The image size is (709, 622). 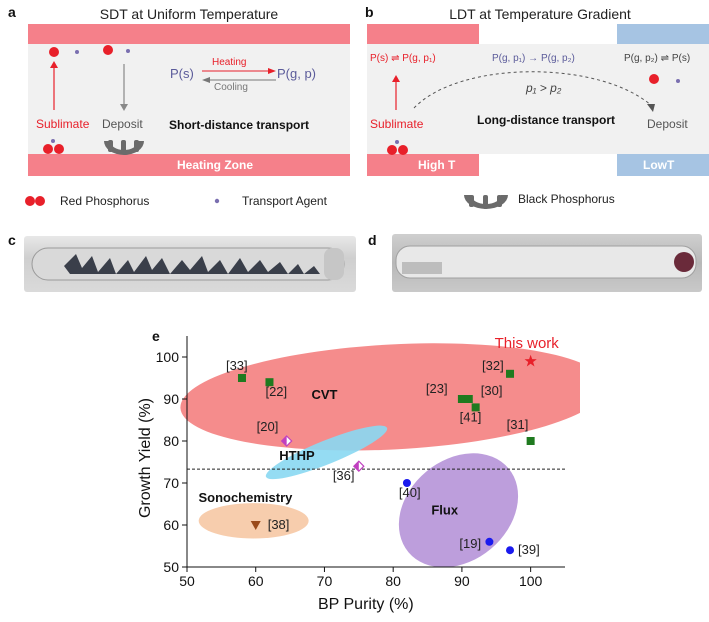 What do you see at coordinates (206, 80) in the screenshot?
I see `cooling-arrowhead` at bounding box center [206, 80].